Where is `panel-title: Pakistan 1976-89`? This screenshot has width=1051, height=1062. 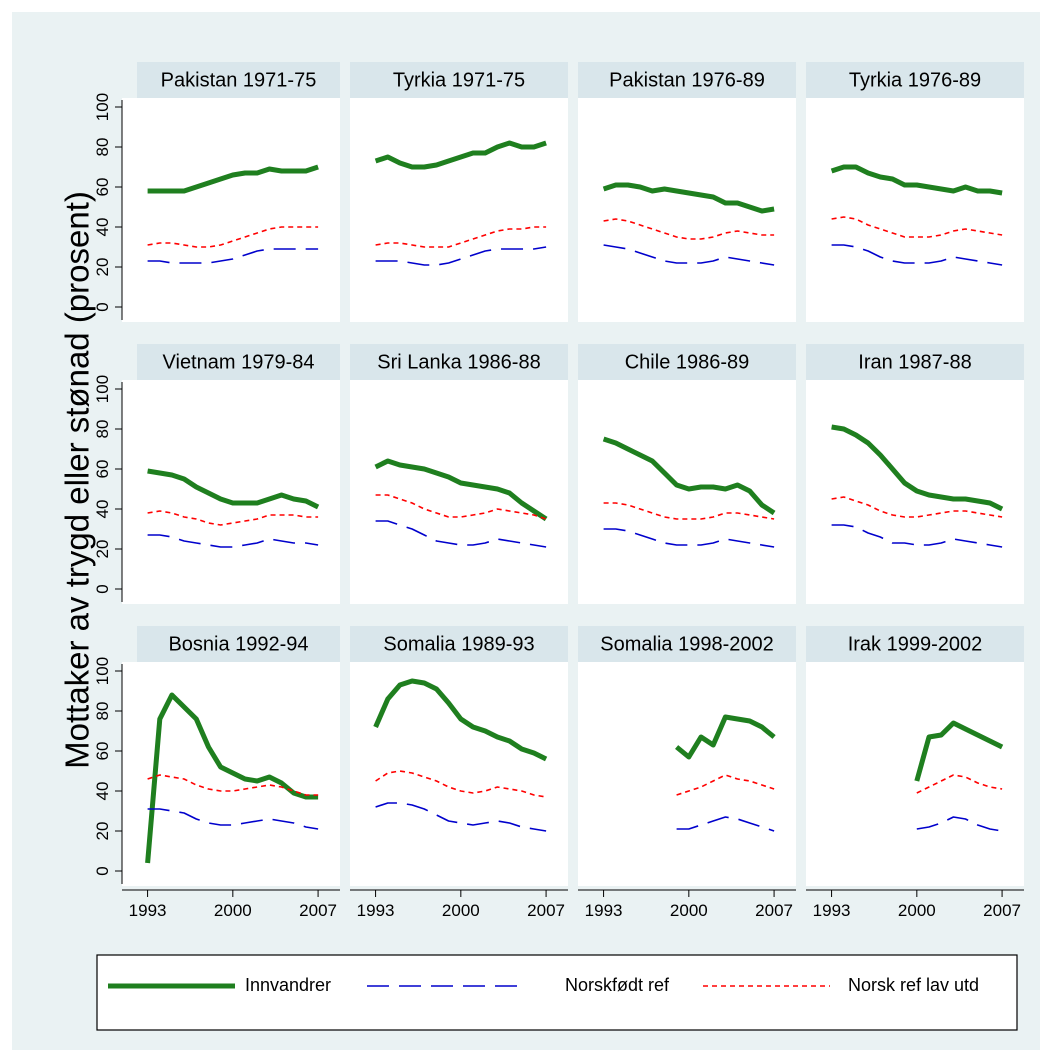 panel-title: Pakistan 1976-89 is located at coordinates (687, 80).